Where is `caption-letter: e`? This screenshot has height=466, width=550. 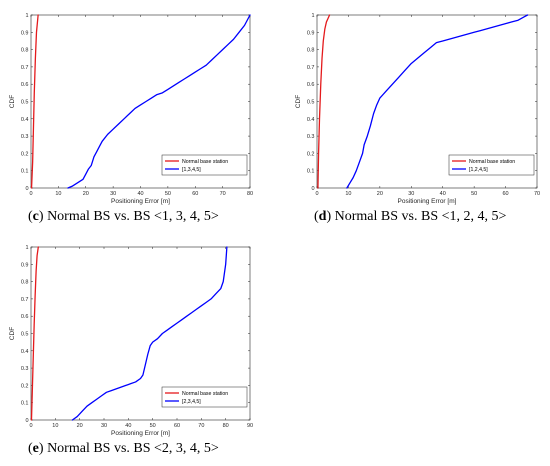
caption-letter: e is located at coordinates (36, 448).